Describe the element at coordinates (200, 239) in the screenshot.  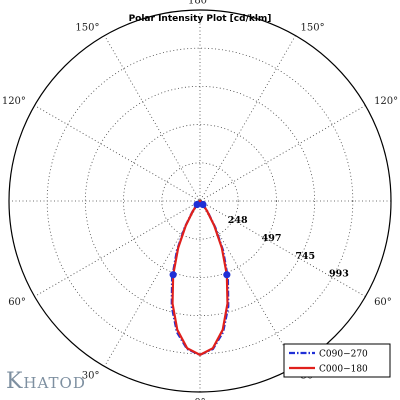
I see `series-markers` at that location.